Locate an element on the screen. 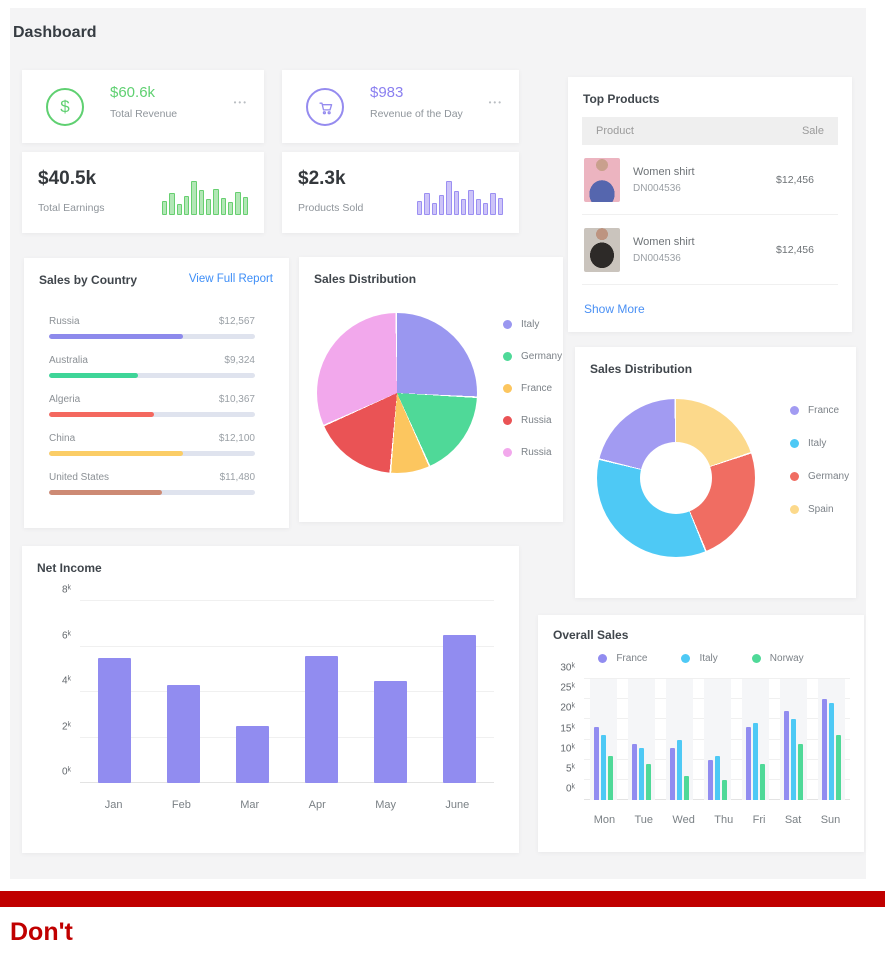  column-product: Product is located at coordinates (615, 131).